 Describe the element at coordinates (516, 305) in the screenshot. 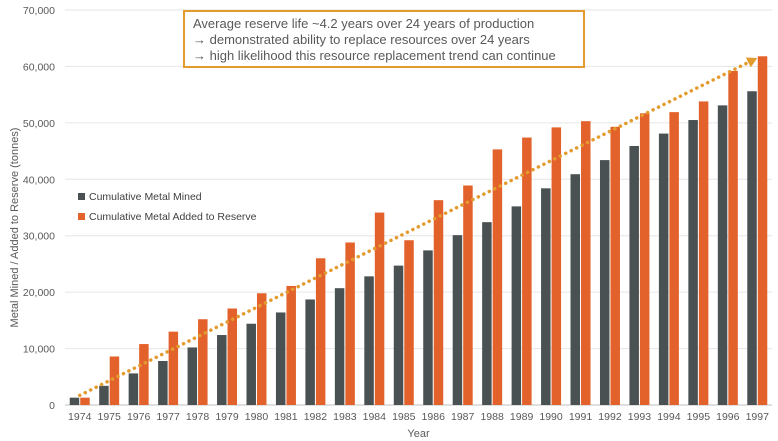

I see `bar-mined-1989` at that location.